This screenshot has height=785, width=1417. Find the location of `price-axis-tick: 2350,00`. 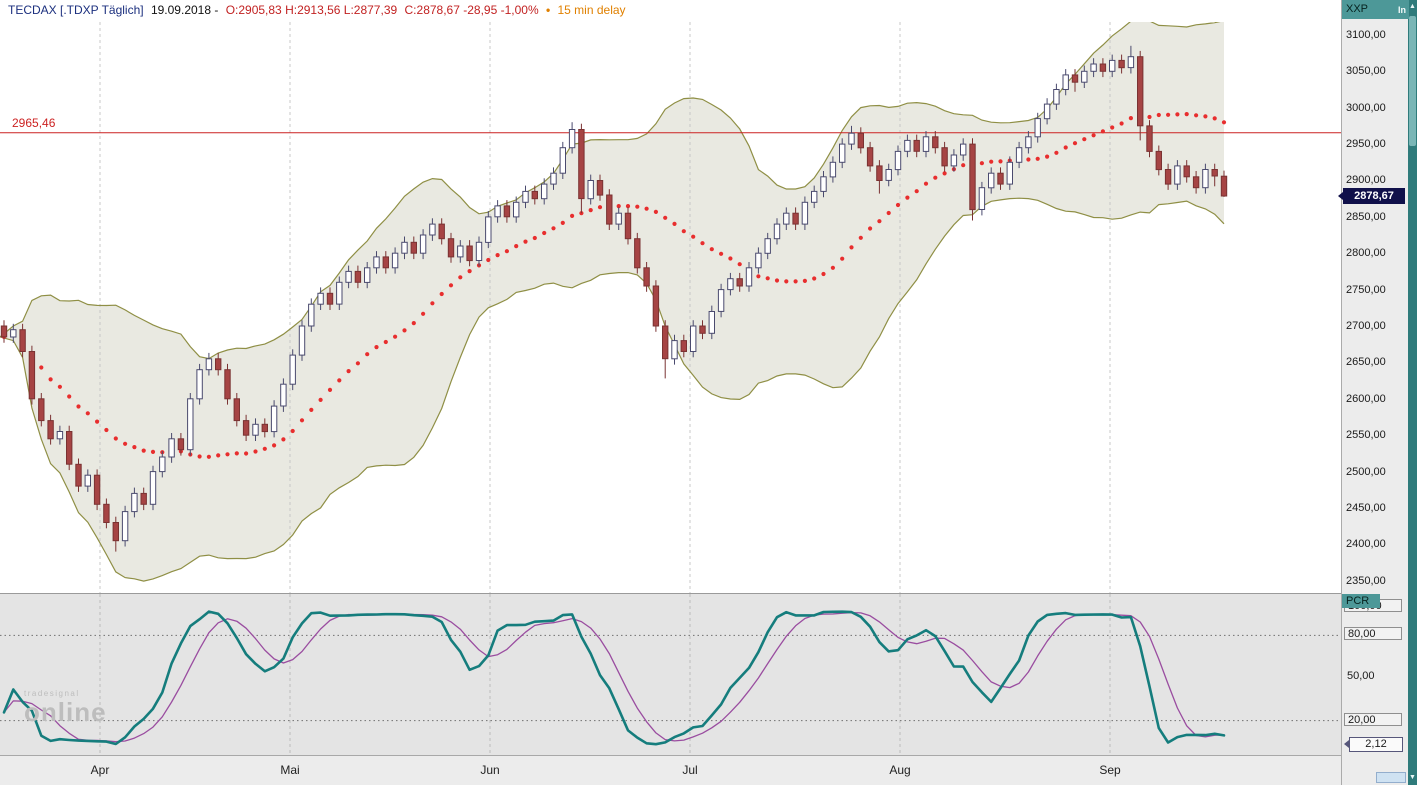

price-axis-tick: 2350,00 is located at coordinates (1366, 580).